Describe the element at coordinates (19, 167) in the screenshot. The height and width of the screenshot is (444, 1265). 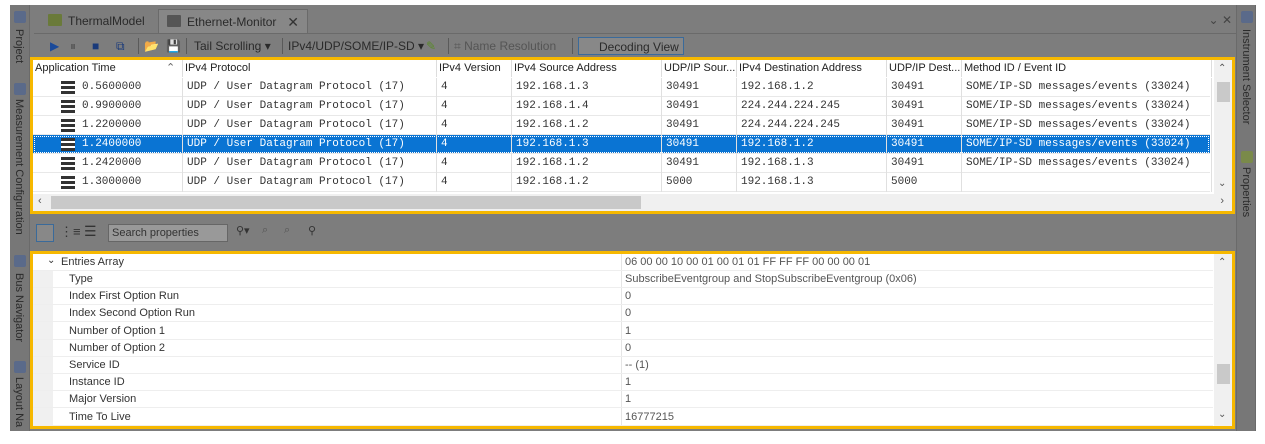
I see `sidebar-tab-measurement-configuration: Measurement Configuration` at that location.